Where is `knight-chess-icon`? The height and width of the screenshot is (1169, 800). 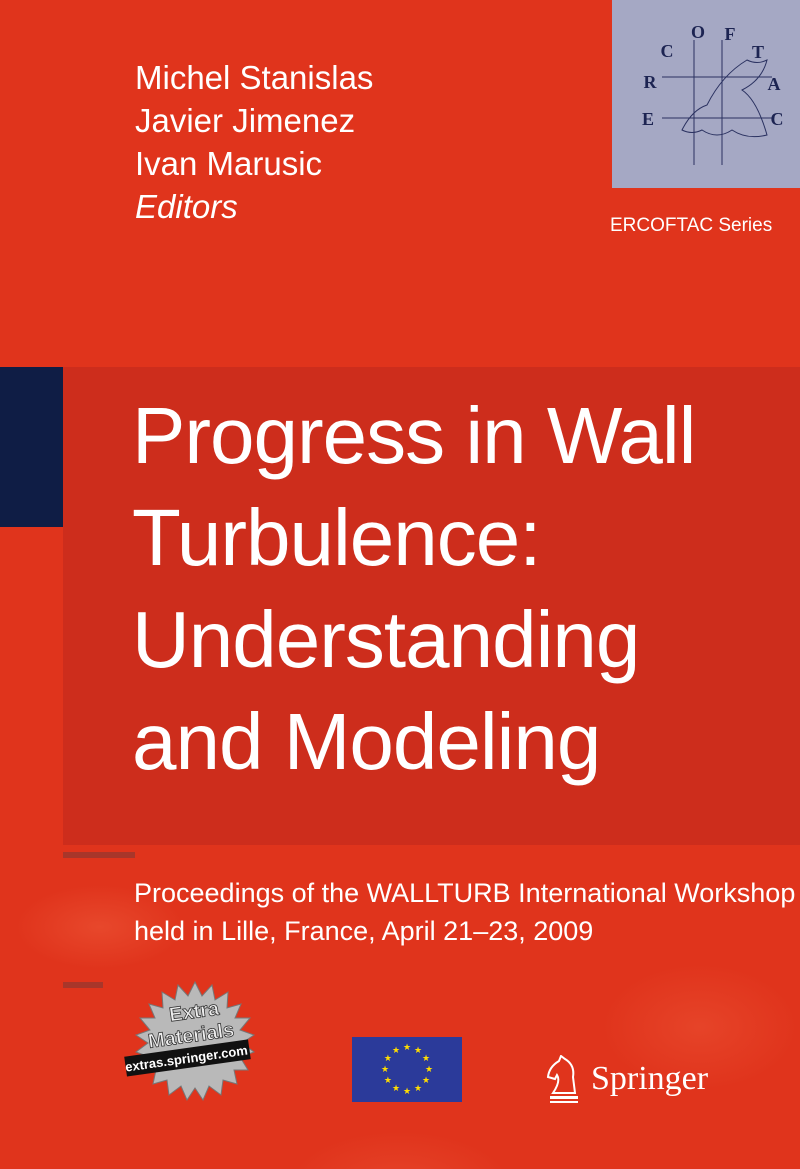
knight-chess-icon is located at coordinates (562, 1079).